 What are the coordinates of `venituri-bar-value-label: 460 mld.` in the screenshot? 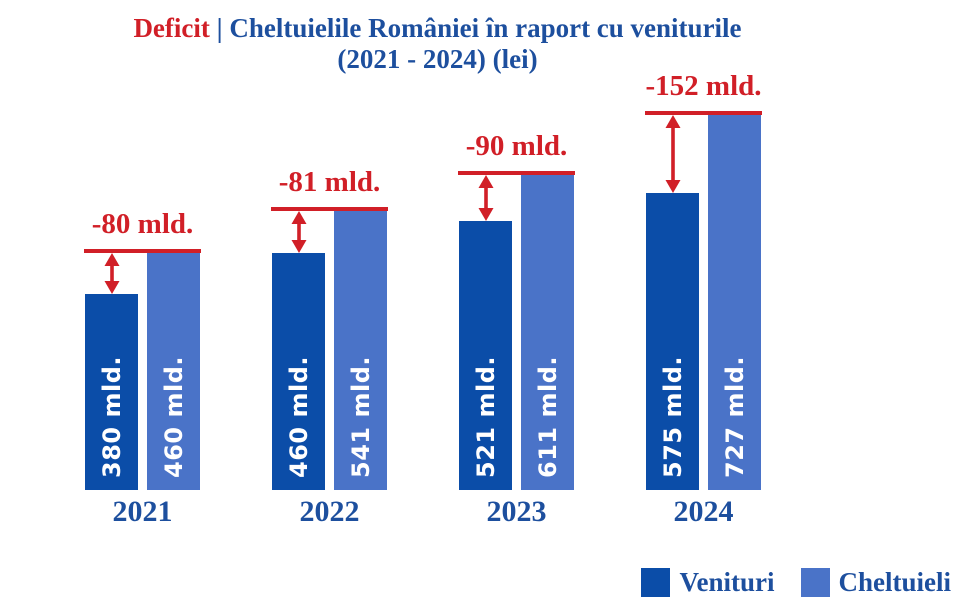 It's located at (298, 417).